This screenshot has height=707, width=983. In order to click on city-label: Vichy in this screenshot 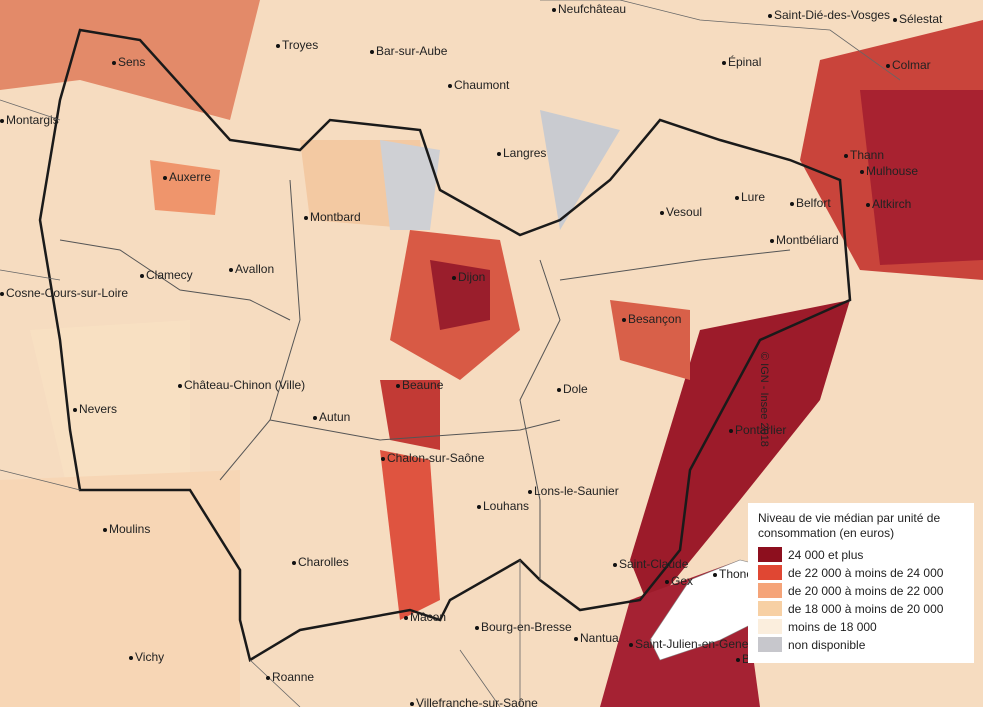, I will do `click(146, 657)`.